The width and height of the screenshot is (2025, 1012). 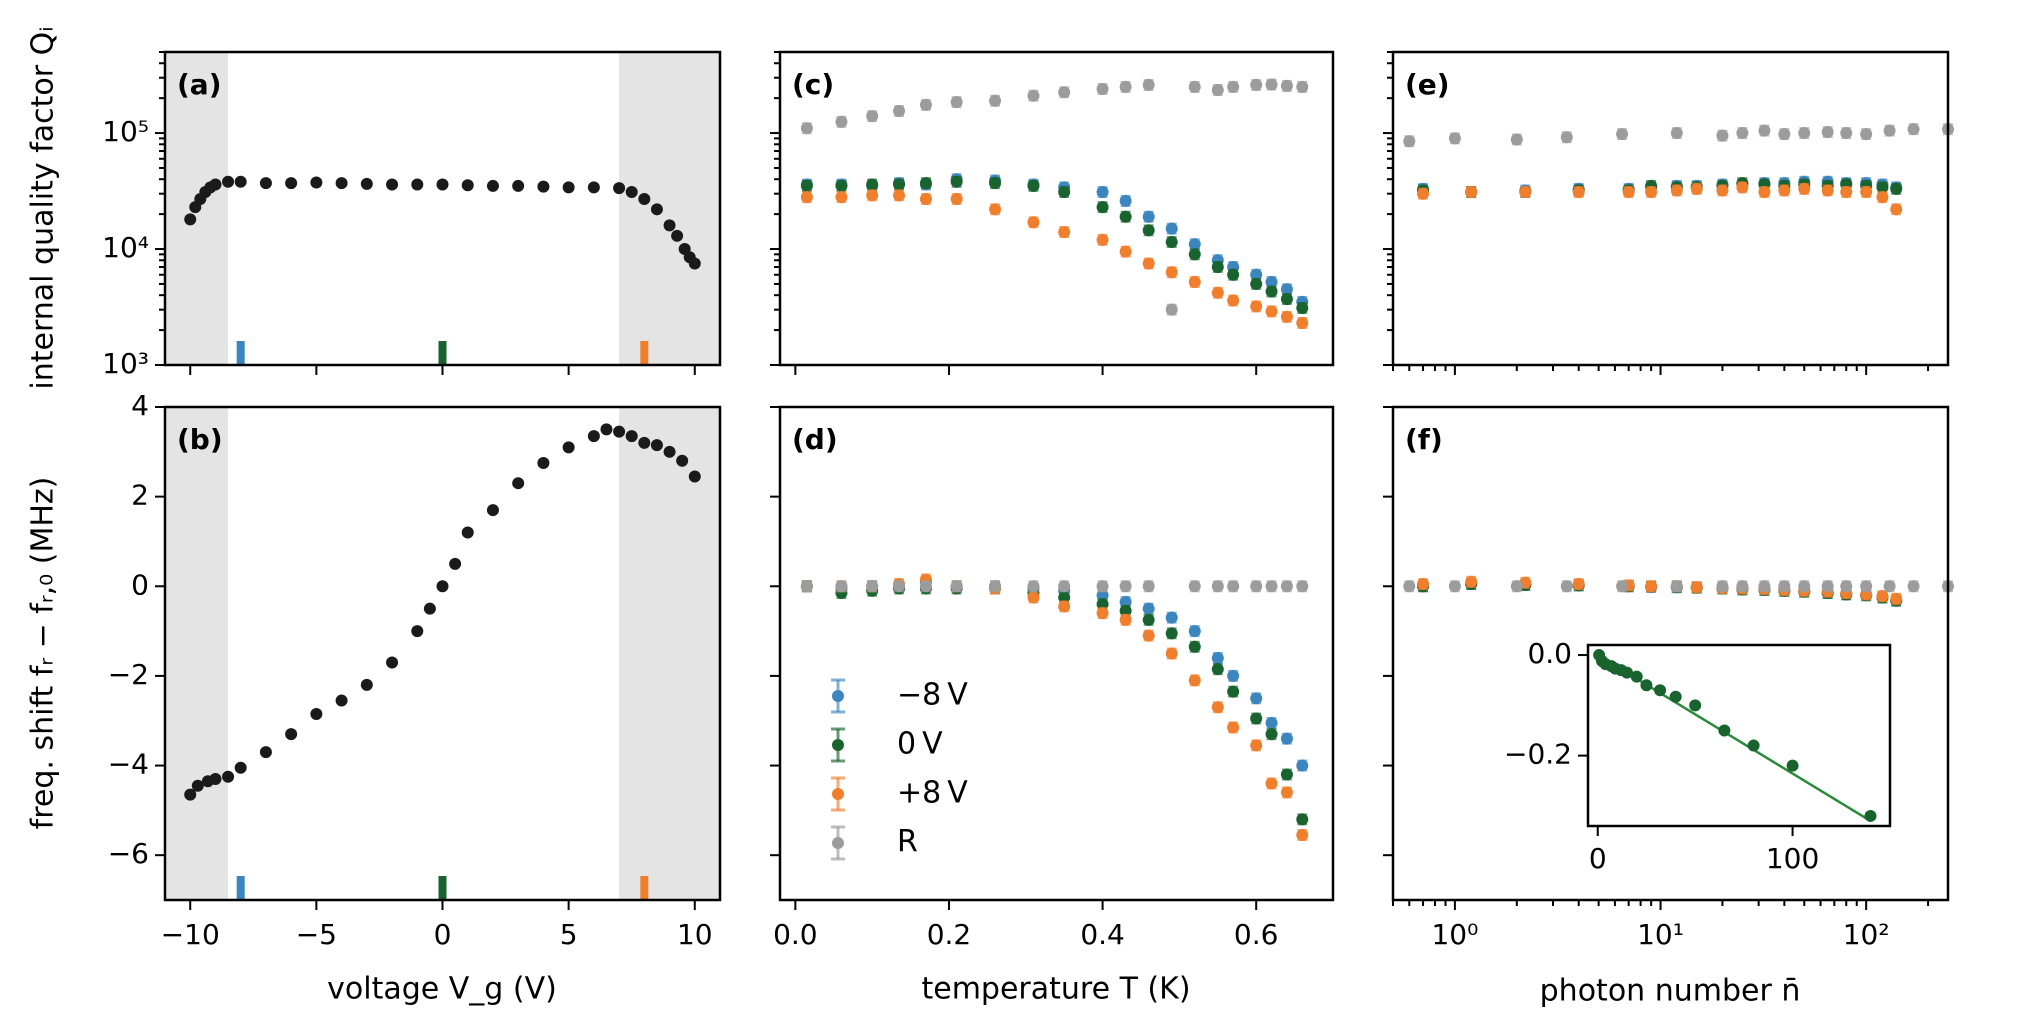 I want to click on ytick-label-b-1: −4, so click(x=128, y=764).